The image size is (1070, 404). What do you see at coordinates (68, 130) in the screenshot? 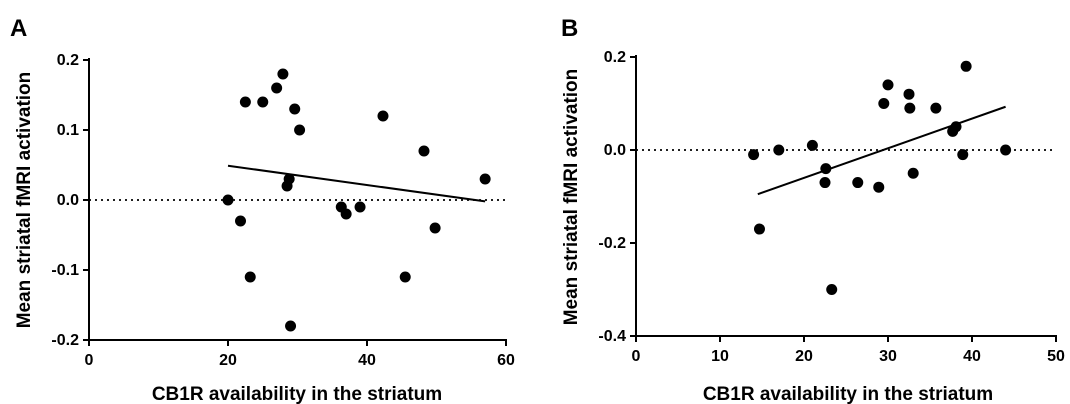
I see `y-tick-label: 0.1` at bounding box center [68, 130].